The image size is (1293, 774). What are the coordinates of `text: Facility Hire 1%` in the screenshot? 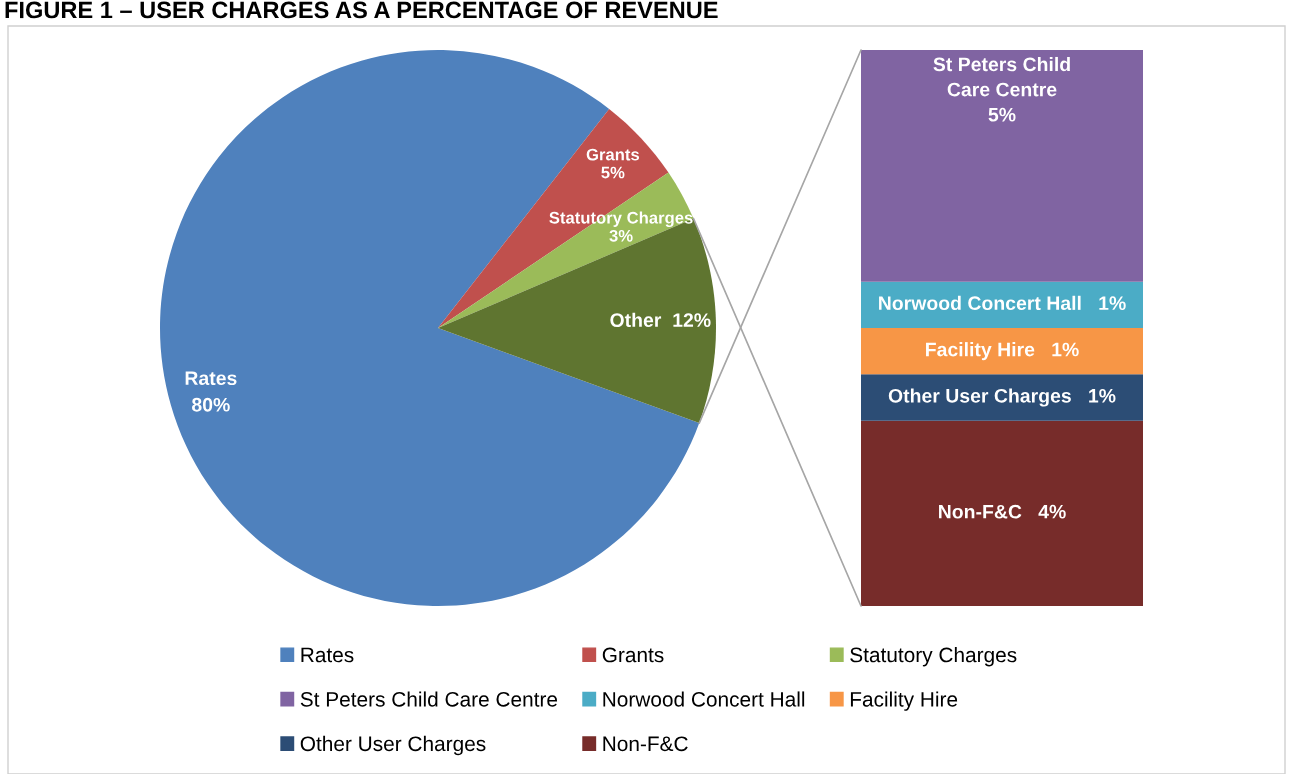 It's located at (1002, 351).